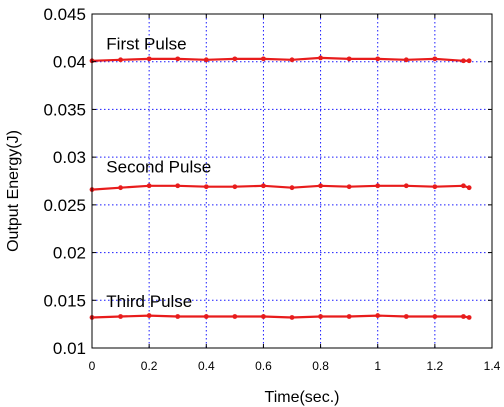 The image size is (504, 407). What do you see at coordinates (64, 14) in the screenshot?
I see `y-tick-label: 0.045` at bounding box center [64, 14].